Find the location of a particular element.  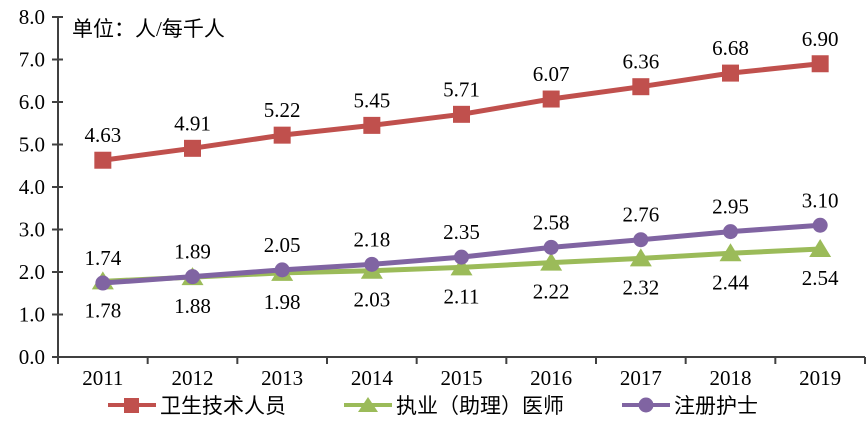

y-axis-tick-label: 8.0 is located at coordinates (32, 17).